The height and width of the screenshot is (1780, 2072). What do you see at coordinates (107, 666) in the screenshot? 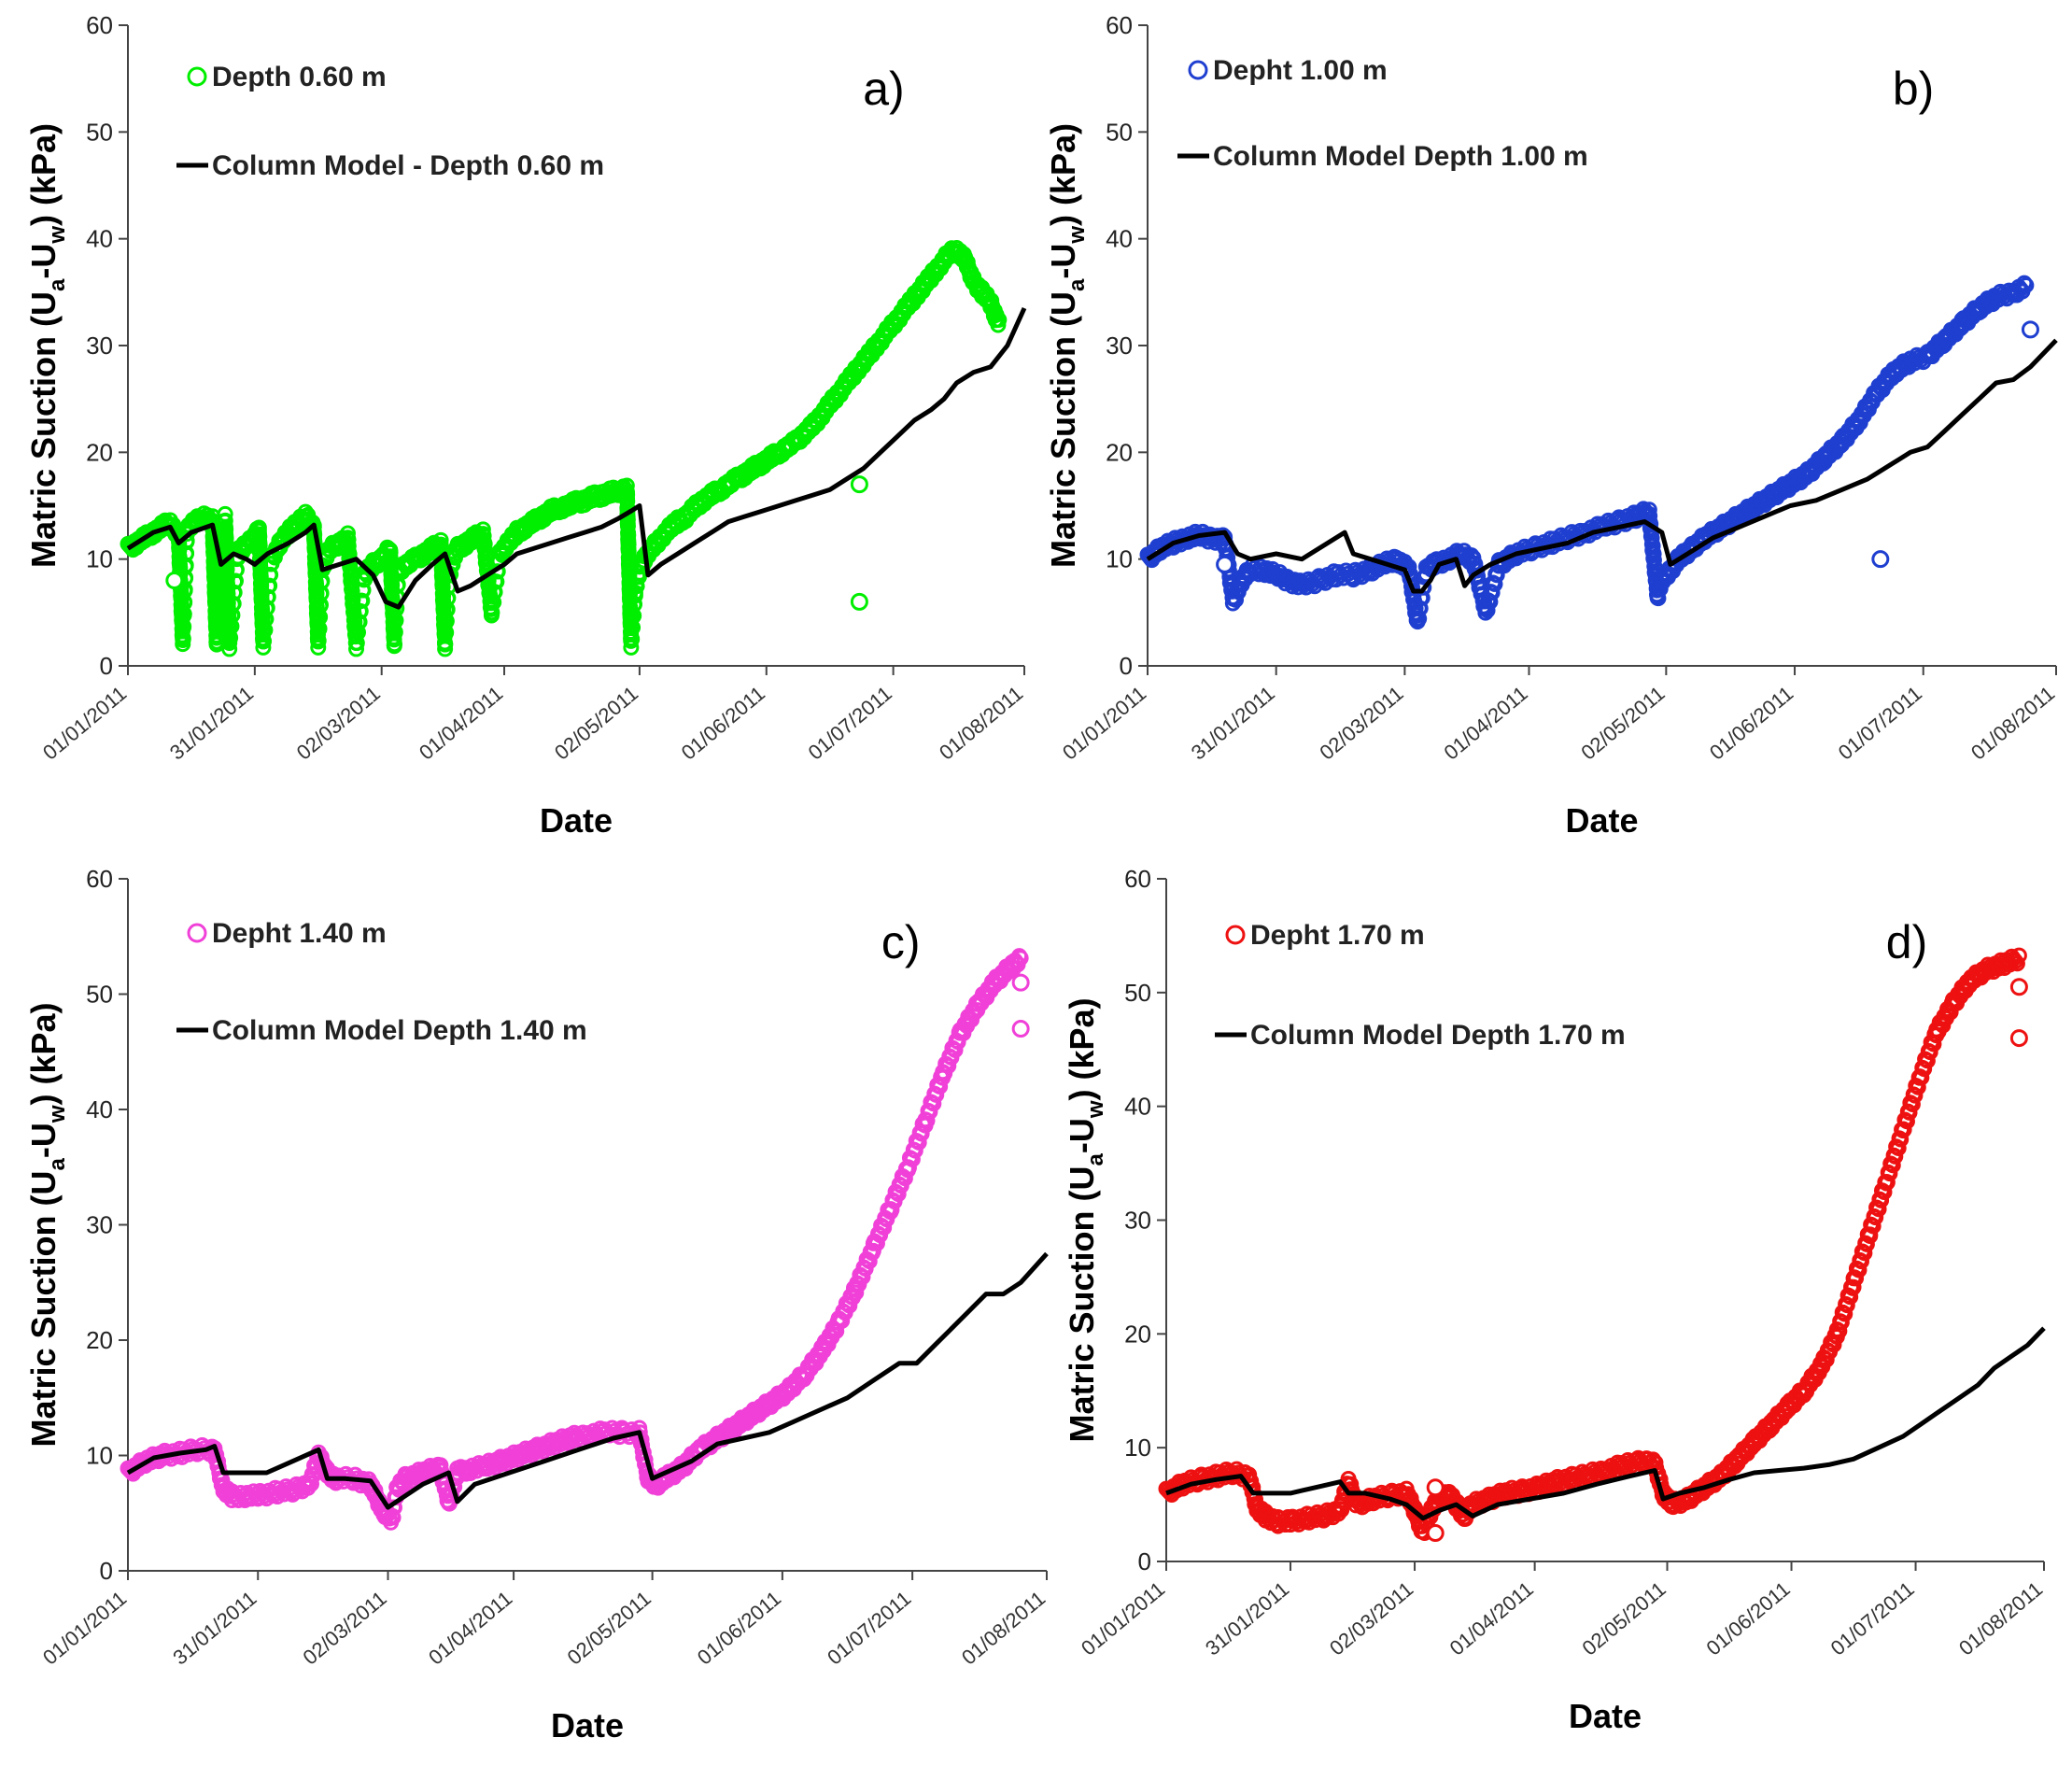
I see `y-tick-label: 0` at bounding box center [107, 666].